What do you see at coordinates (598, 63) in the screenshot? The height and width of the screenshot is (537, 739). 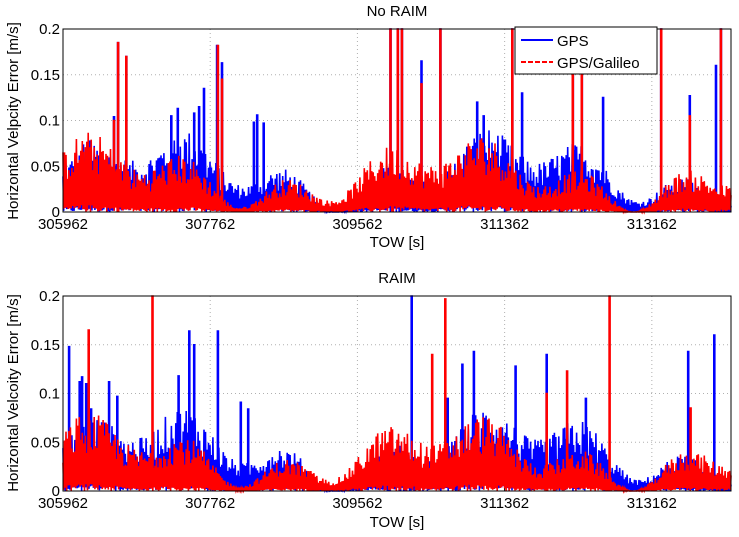 I see `legend-gps-galileo-label: GPS/Galileo` at bounding box center [598, 63].